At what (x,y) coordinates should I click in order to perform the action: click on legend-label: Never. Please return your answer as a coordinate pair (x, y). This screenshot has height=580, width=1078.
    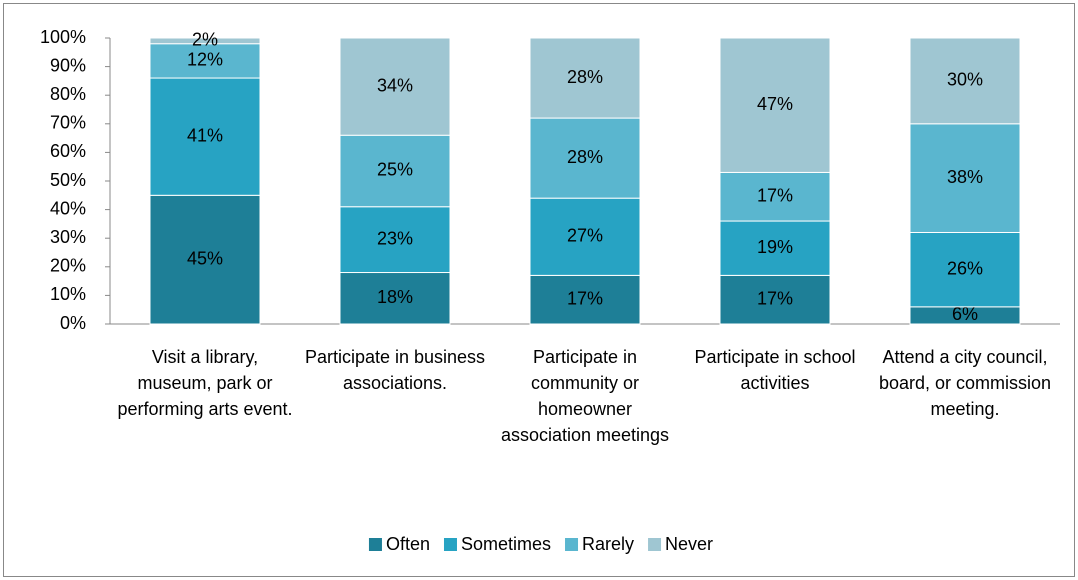
    Looking at the image, I should click on (689, 544).